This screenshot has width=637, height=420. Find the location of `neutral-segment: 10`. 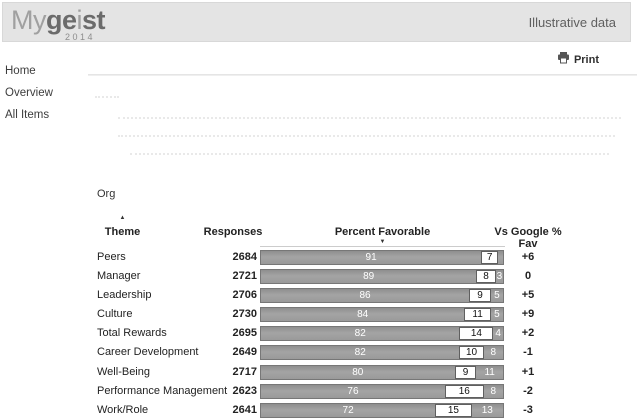

neutral-segment: 10 is located at coordinates (471, 353).